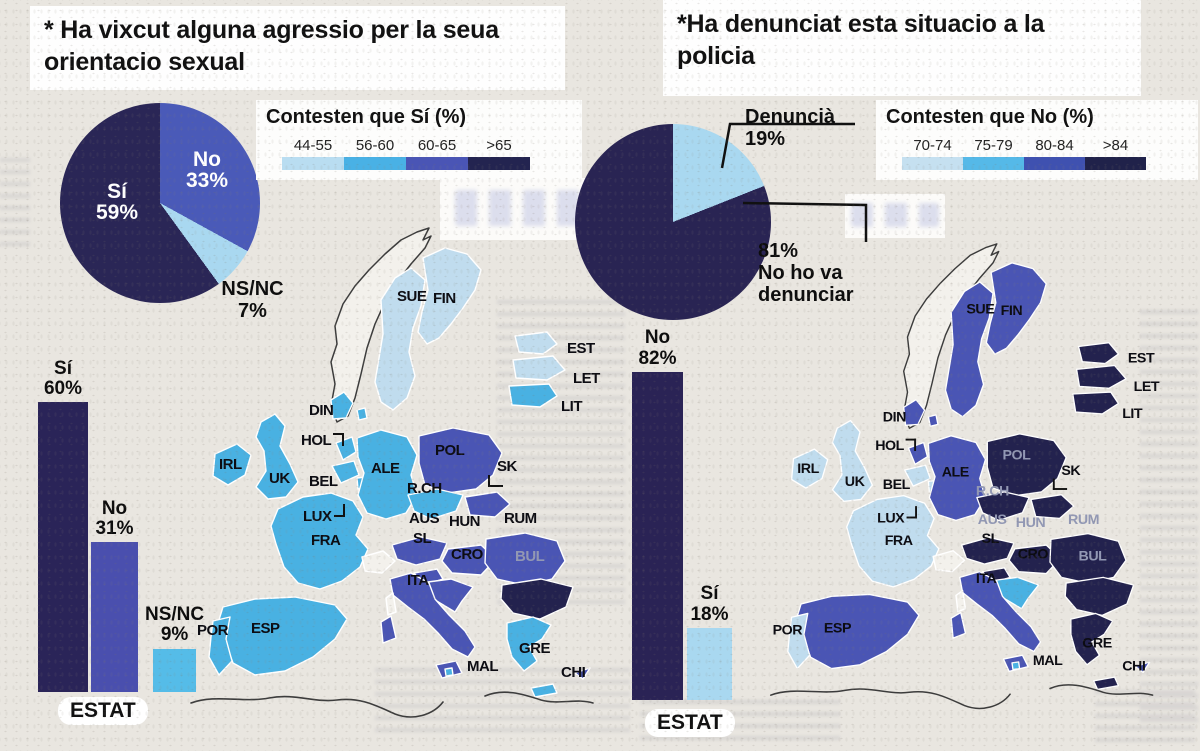  Describe the element at coordinates (387, 474) in the screenshot. I see `country-ale` at that location.